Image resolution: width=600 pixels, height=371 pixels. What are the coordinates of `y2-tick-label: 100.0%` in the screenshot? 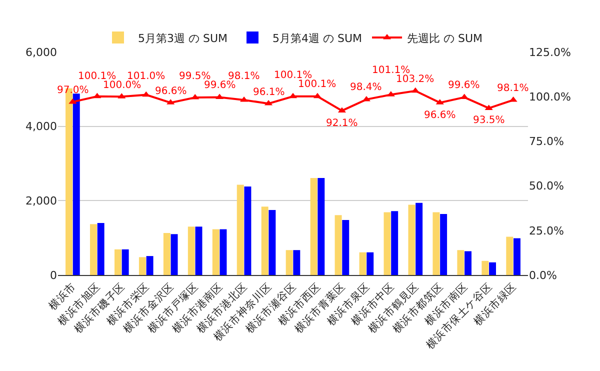 It's located at (550, 97).